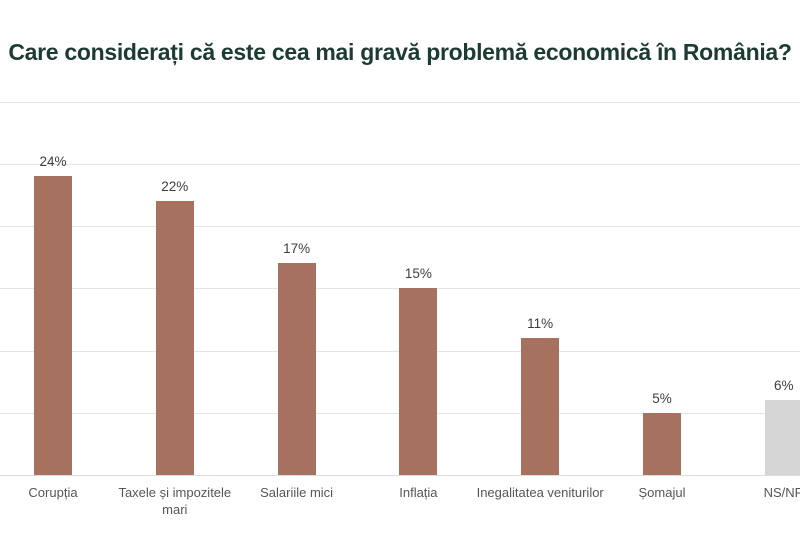 The width and height of the screenshot is (800, 534). What do you see at coordinates (784, 386) in the screenshot?
I see `bar-value-label-7: 6%` at bounding box center [784, 386].